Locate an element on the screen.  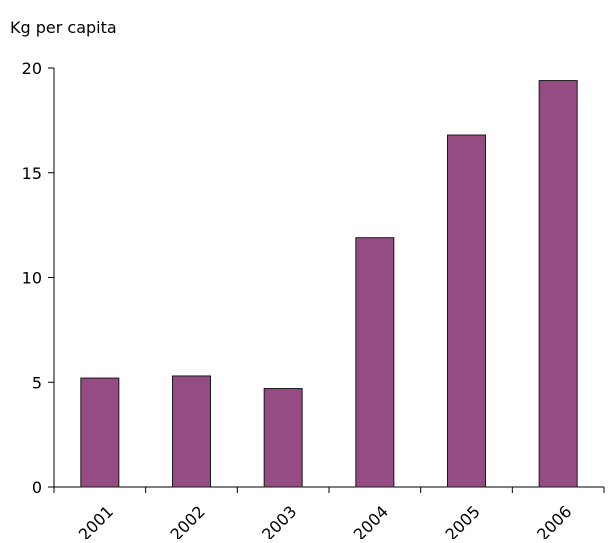
x-tick-label: 2002 is located at coordinates (187, 520).